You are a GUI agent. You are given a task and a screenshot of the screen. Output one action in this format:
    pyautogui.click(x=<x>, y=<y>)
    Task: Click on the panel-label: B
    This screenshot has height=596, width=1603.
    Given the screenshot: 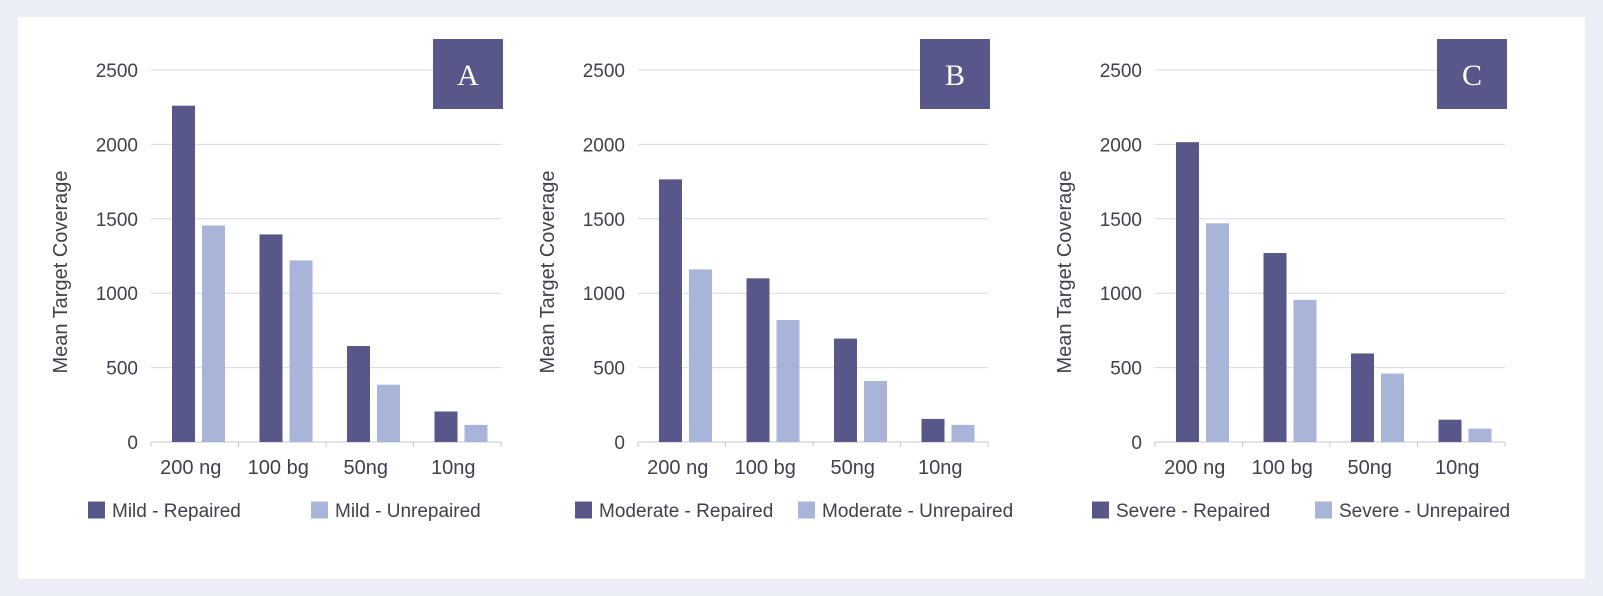 What is the action you would take?
    pyautogui.click(x=955, y=75)
    